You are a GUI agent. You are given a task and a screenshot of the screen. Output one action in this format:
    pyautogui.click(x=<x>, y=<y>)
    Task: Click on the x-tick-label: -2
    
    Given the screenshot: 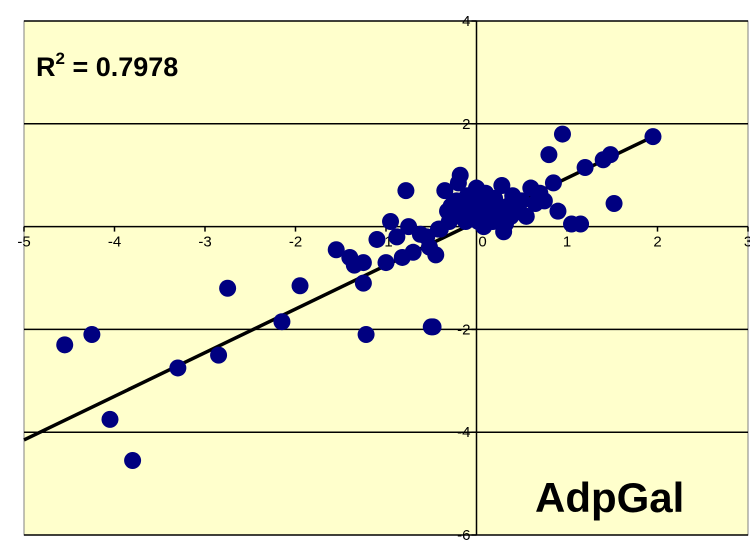 What is the action you would take?
    pyautogui.click(x=295, y=242)
    